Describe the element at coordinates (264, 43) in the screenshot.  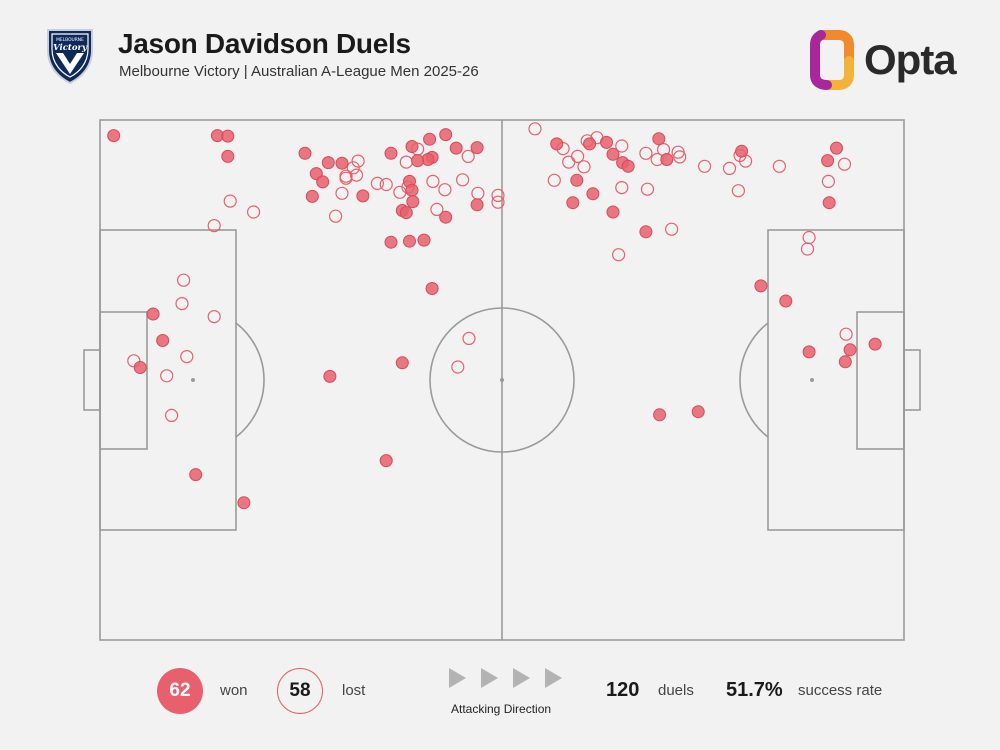
I see `page-title: Jason Davidson Duels` at that location.